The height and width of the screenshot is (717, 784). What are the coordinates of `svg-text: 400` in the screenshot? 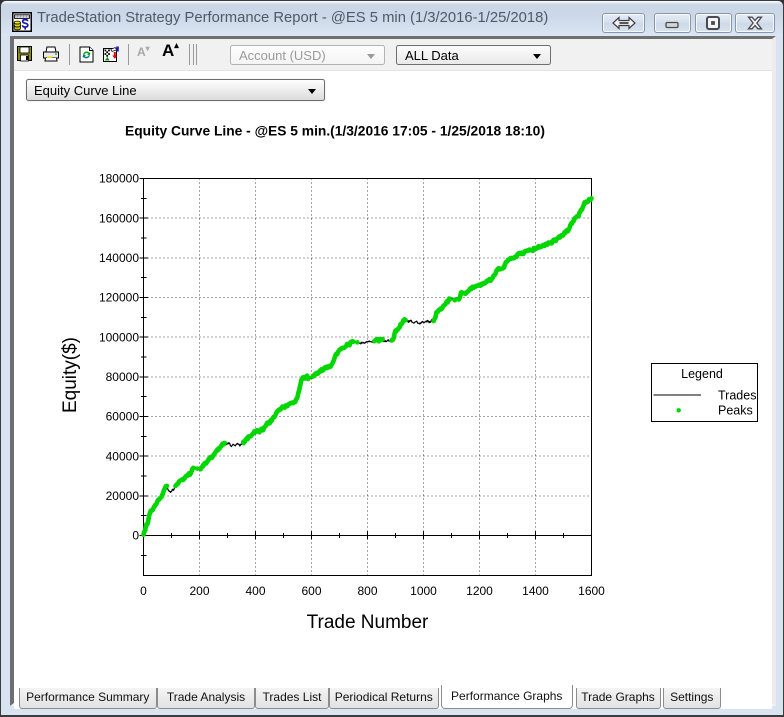 It's located at (255, 591).